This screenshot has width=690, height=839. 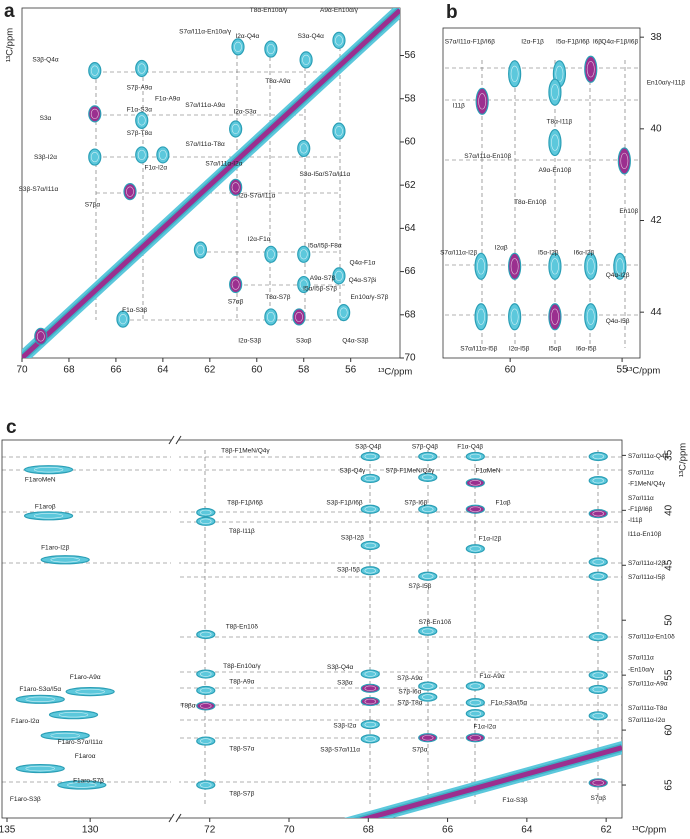 What do you see at coordinates (669, 565) in the screenshot?
I see `y-tick-label: 45` at bounding box center [669, 565].